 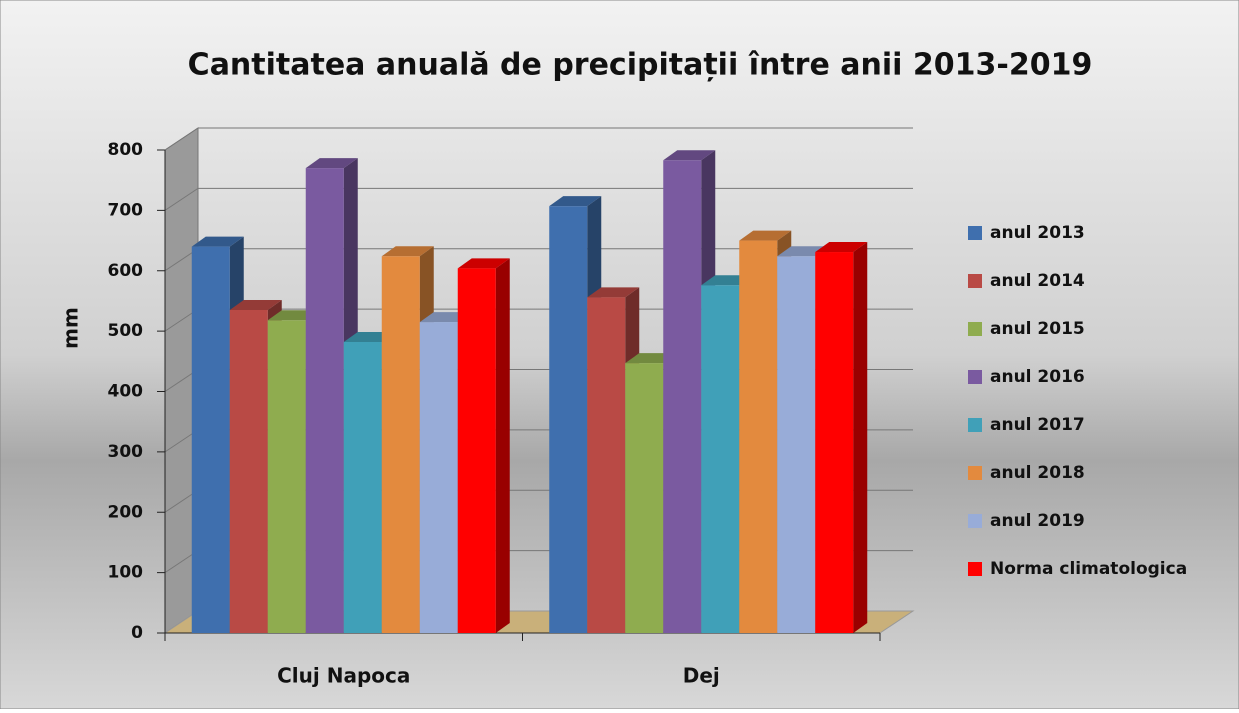 I want to click on legend-label: Norma climatologica, so click(x=1088, y=569).